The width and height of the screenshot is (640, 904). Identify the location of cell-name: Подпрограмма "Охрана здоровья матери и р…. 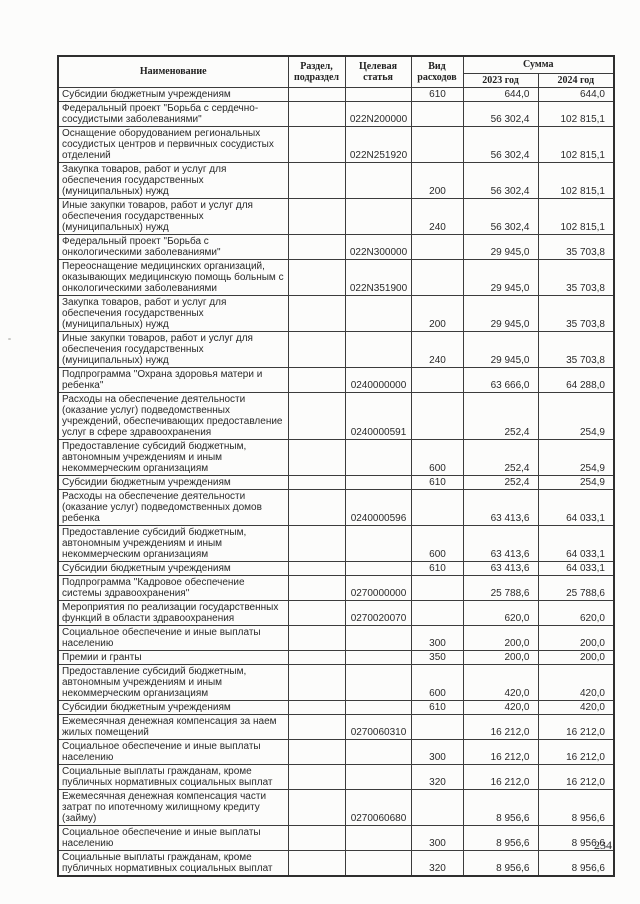
(173, 379).